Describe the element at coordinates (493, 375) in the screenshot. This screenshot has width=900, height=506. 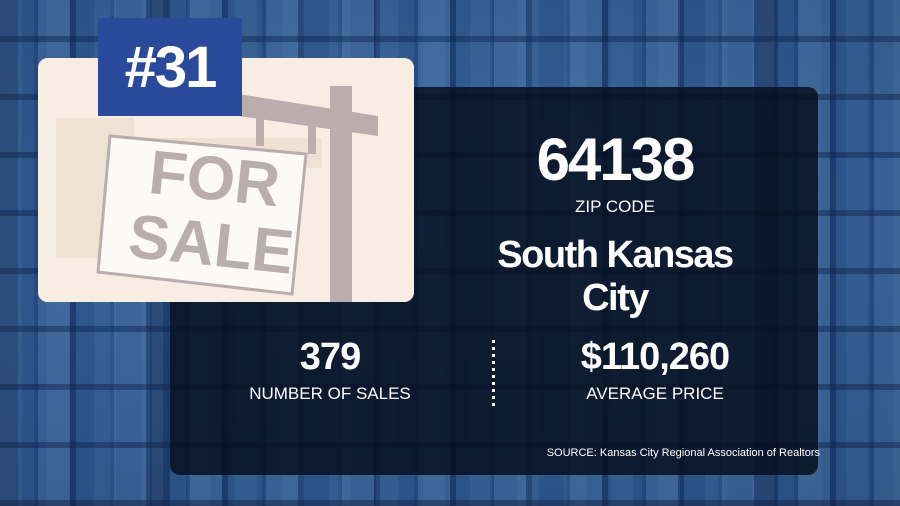
I see `stat-divider` at that location.